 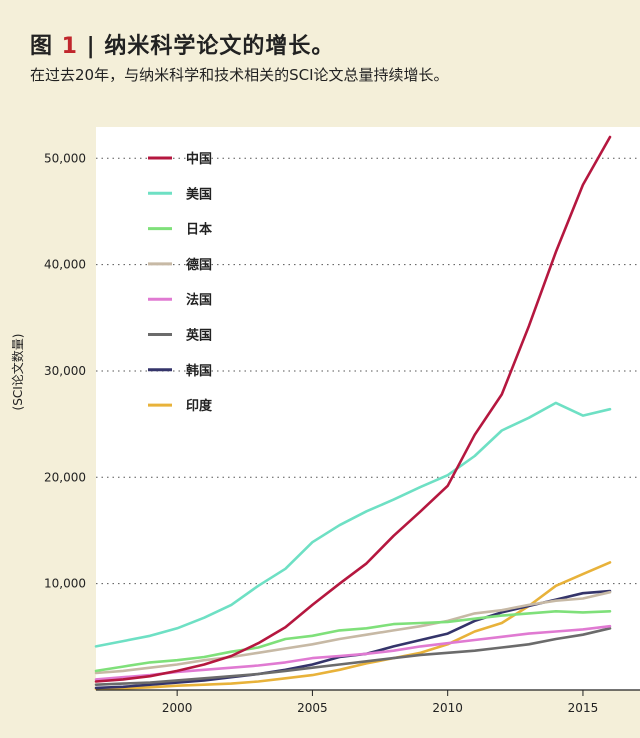 I want to click on y-tick-label: 40,000, so click(x=65, y=265).